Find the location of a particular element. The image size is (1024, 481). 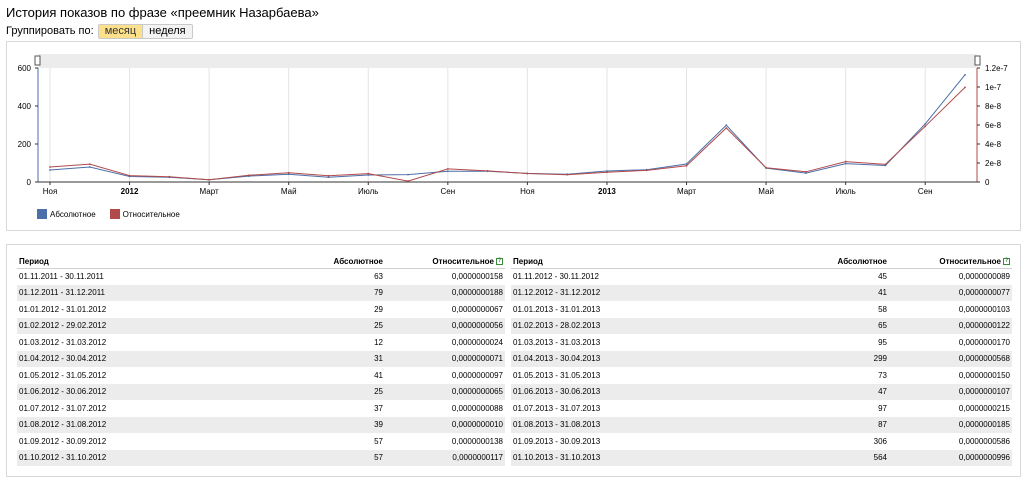

legend-relative: Относительное is located at coordinates (144, 214).